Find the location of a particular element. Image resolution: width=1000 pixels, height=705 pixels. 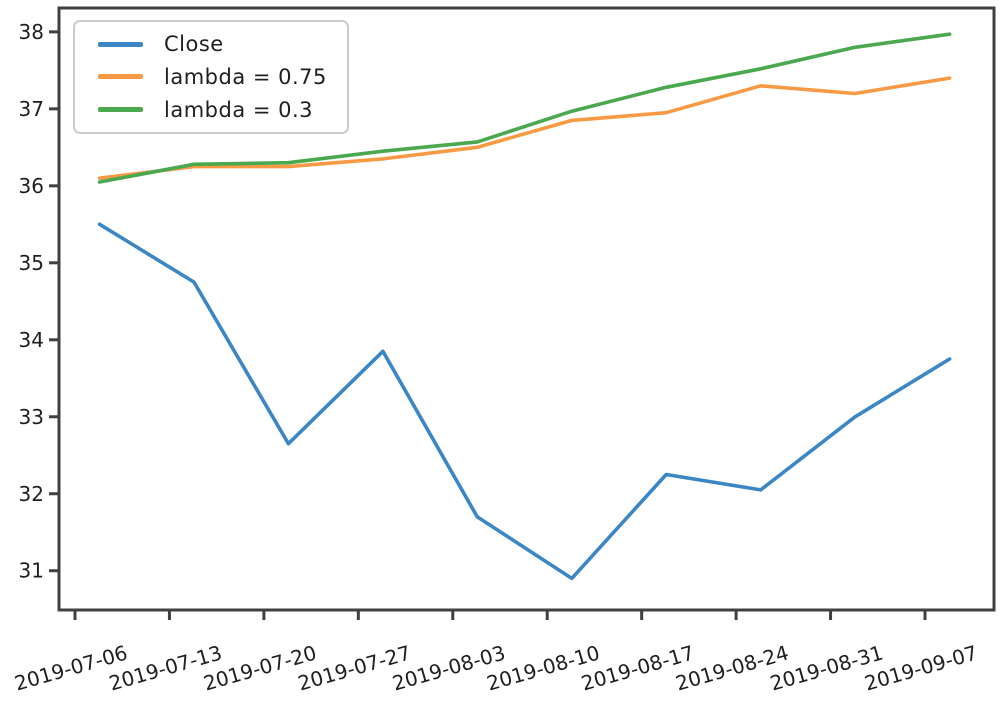

y-axis-tick-label: 33 is located at coordinates (31, 417).